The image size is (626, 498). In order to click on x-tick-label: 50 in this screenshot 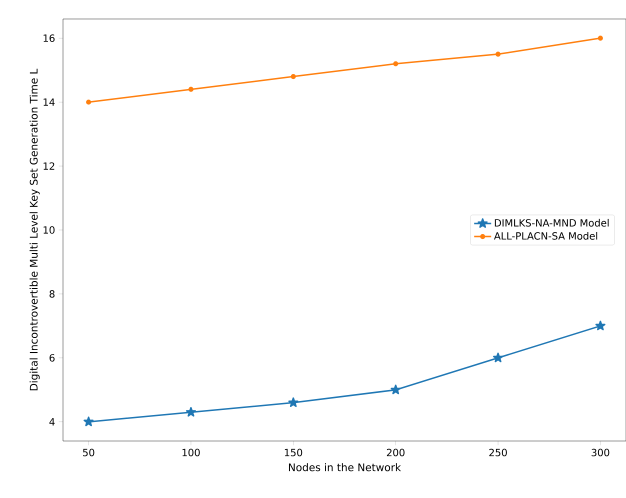, I will do `click(88, 452)`.